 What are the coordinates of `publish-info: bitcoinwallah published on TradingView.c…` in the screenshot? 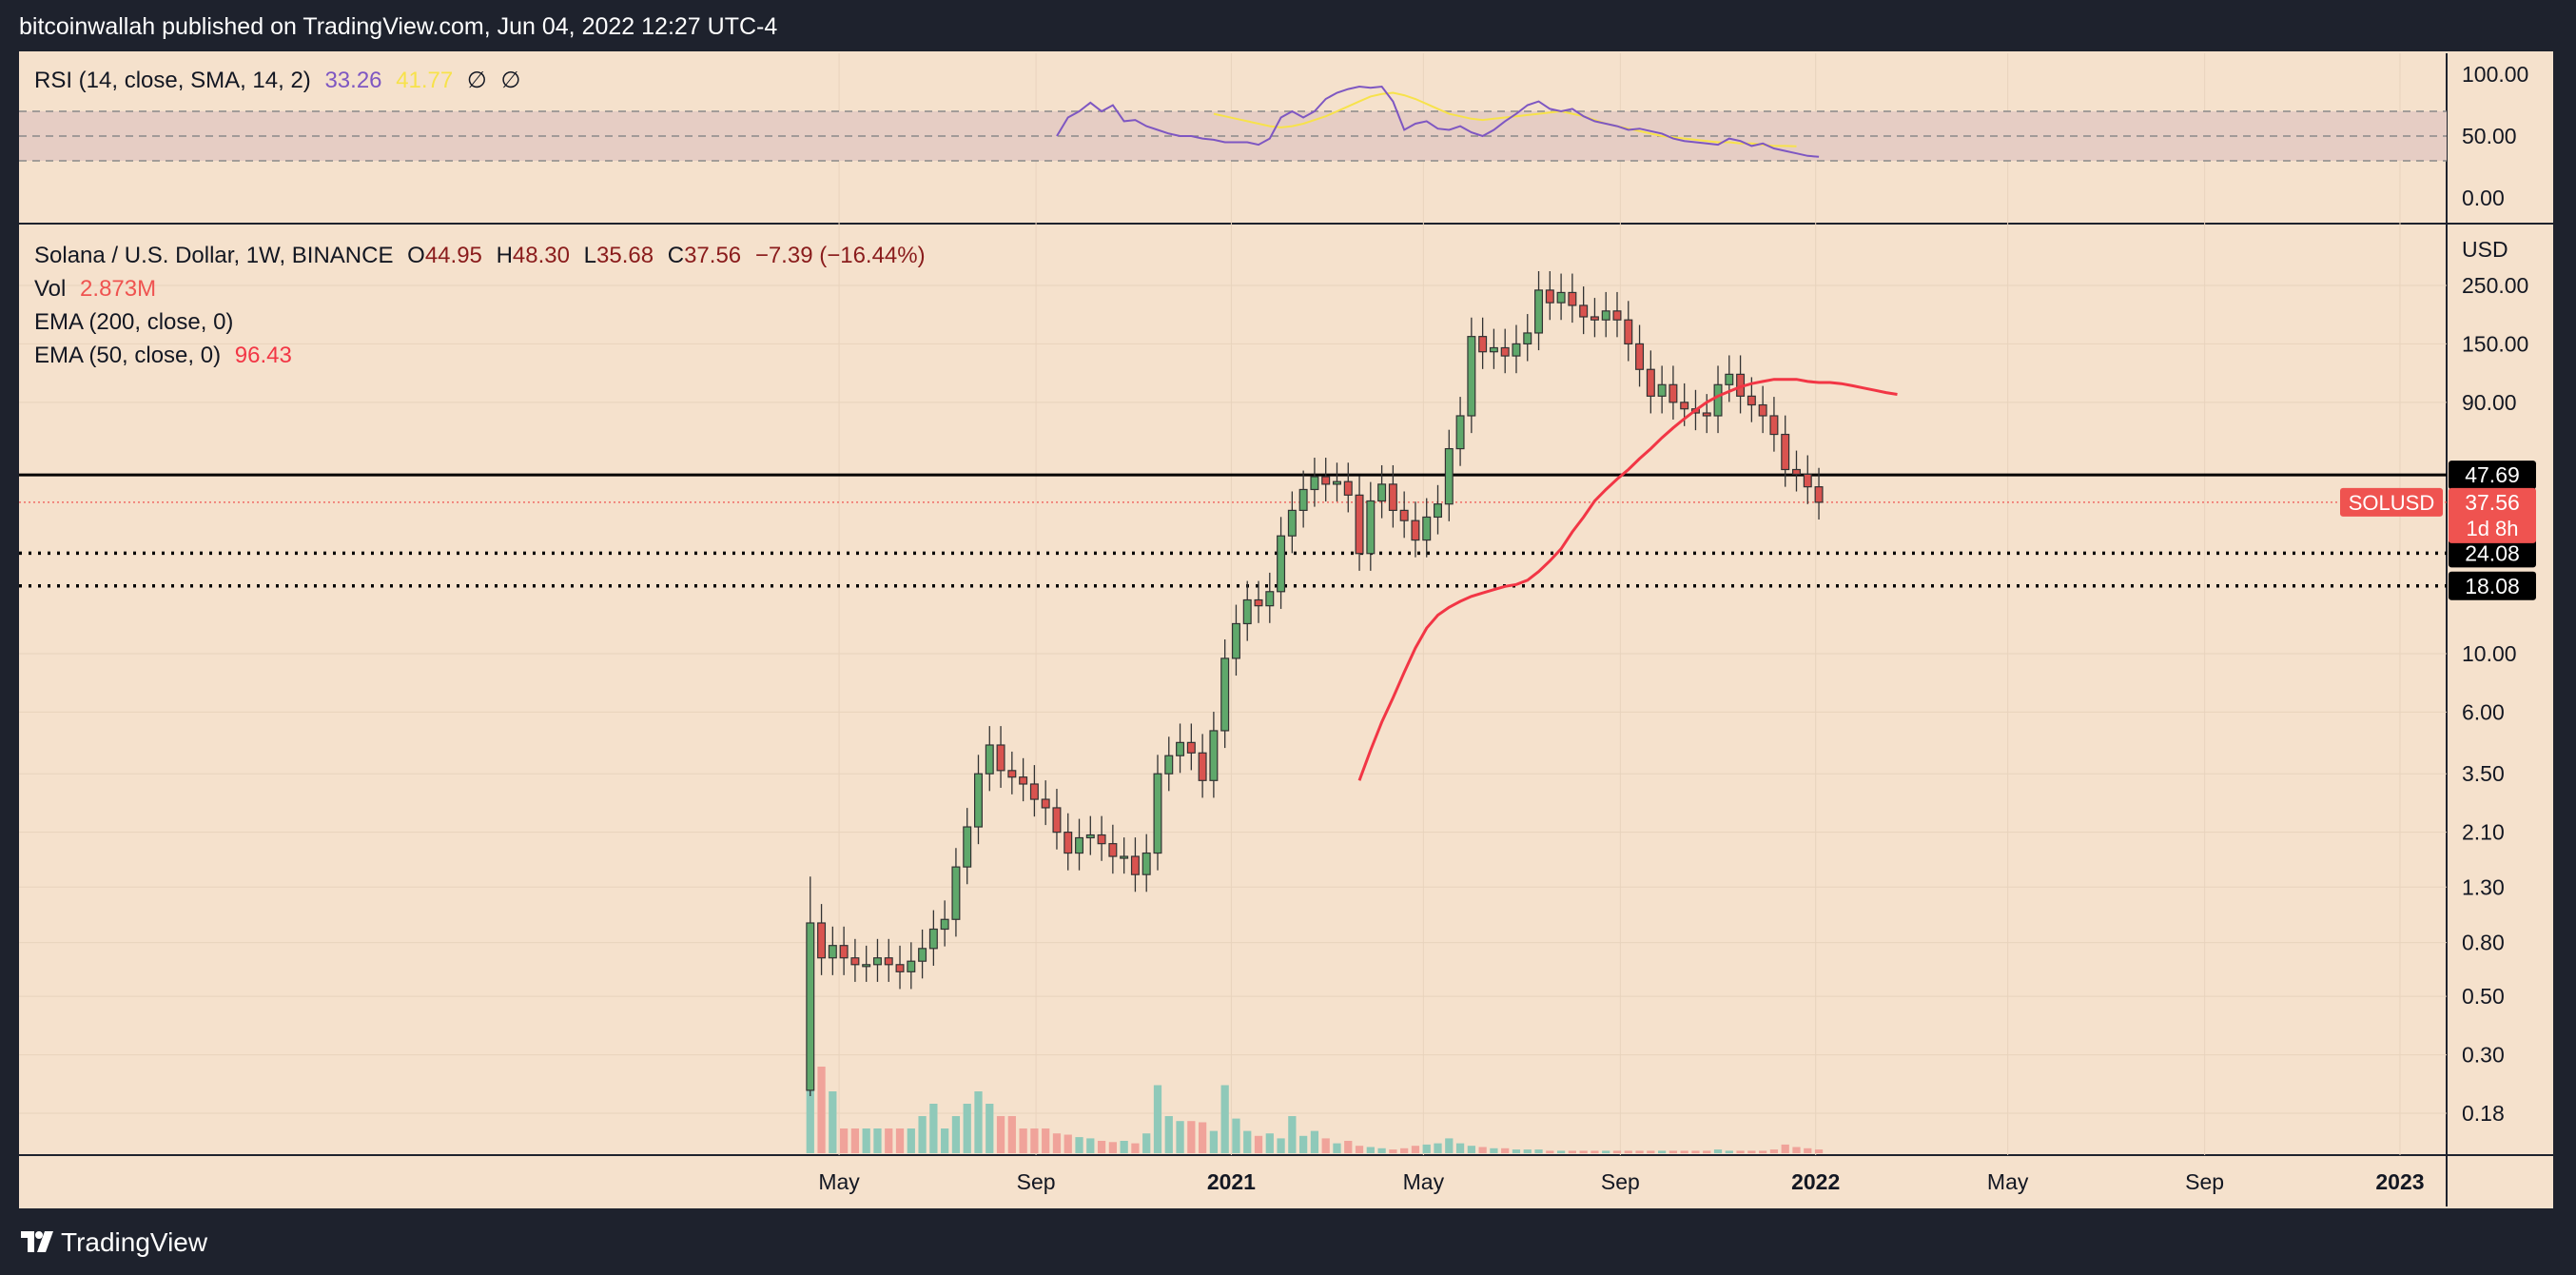 It's located at (399, 26).